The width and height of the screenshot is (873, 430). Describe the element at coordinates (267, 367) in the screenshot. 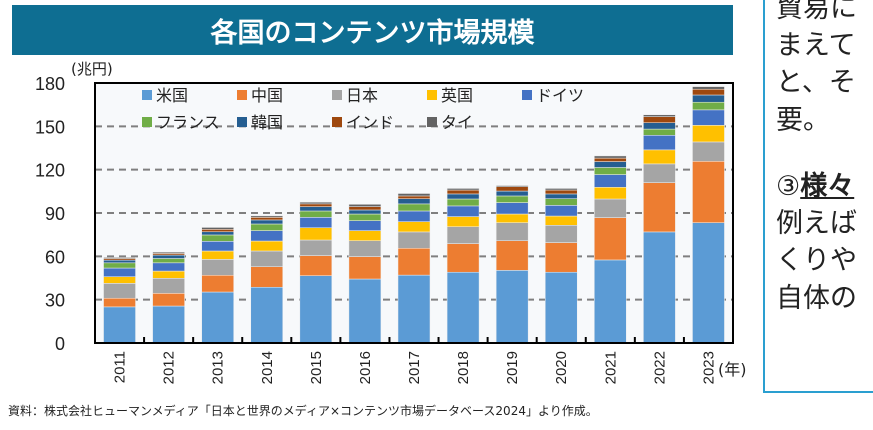

I see `x-tick-label: 2014` at that location.